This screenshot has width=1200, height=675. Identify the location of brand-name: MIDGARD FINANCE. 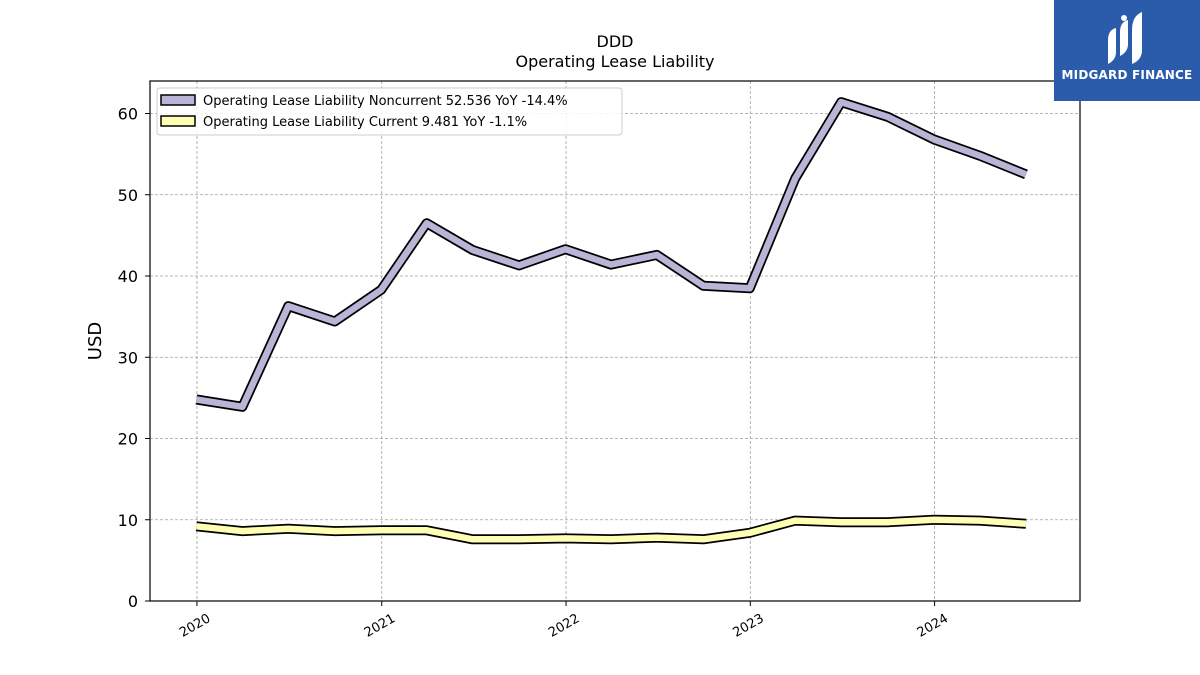
(1127, 75).